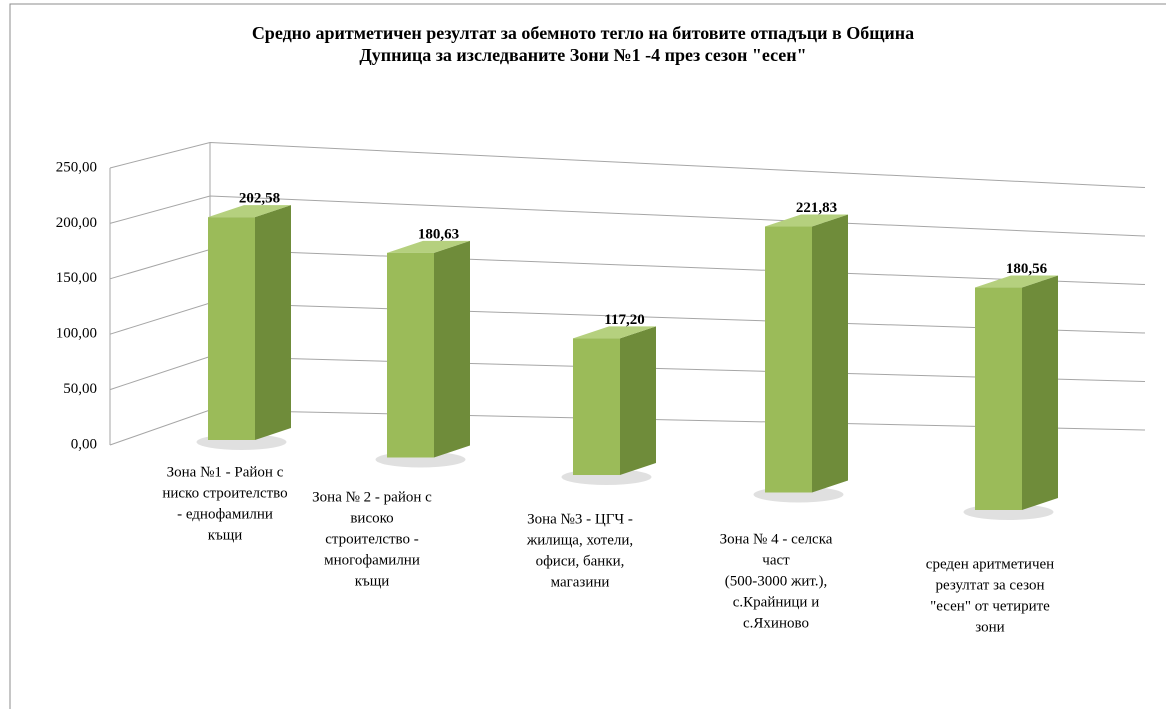 This screenshot has height=709, width=1166. What do you see at coordinates (1027, 269) in the screenshot?
I see `value-label: 180,56` at bounding box center [1027, 269].